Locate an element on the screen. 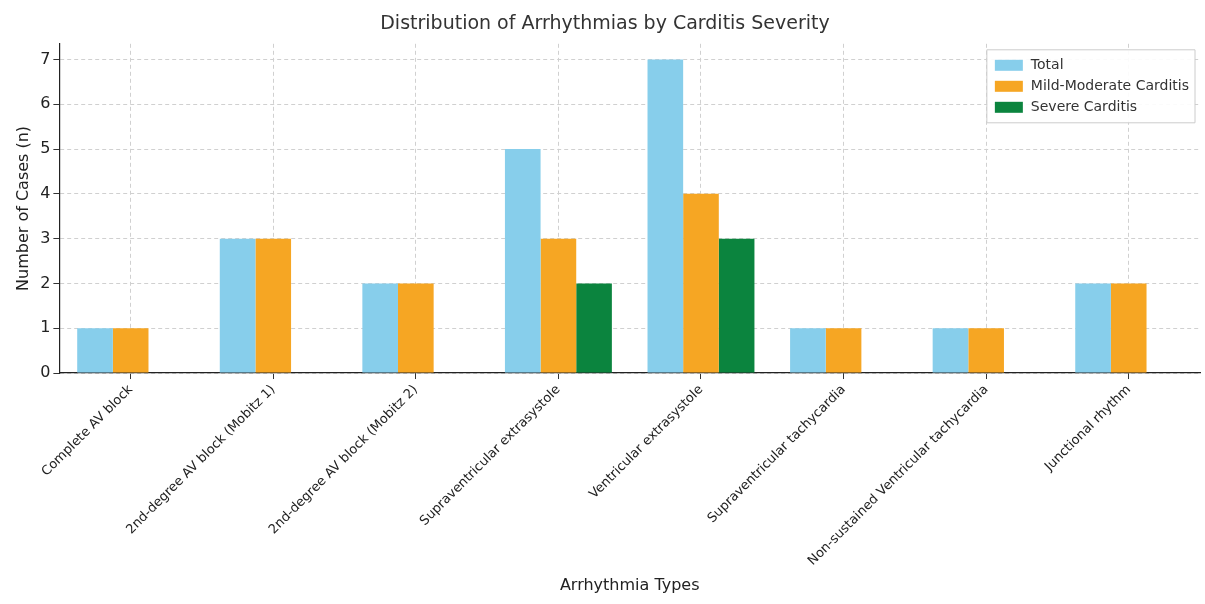  x-axis-title: Arrhythmia Types is located at coordinates (629, 584).